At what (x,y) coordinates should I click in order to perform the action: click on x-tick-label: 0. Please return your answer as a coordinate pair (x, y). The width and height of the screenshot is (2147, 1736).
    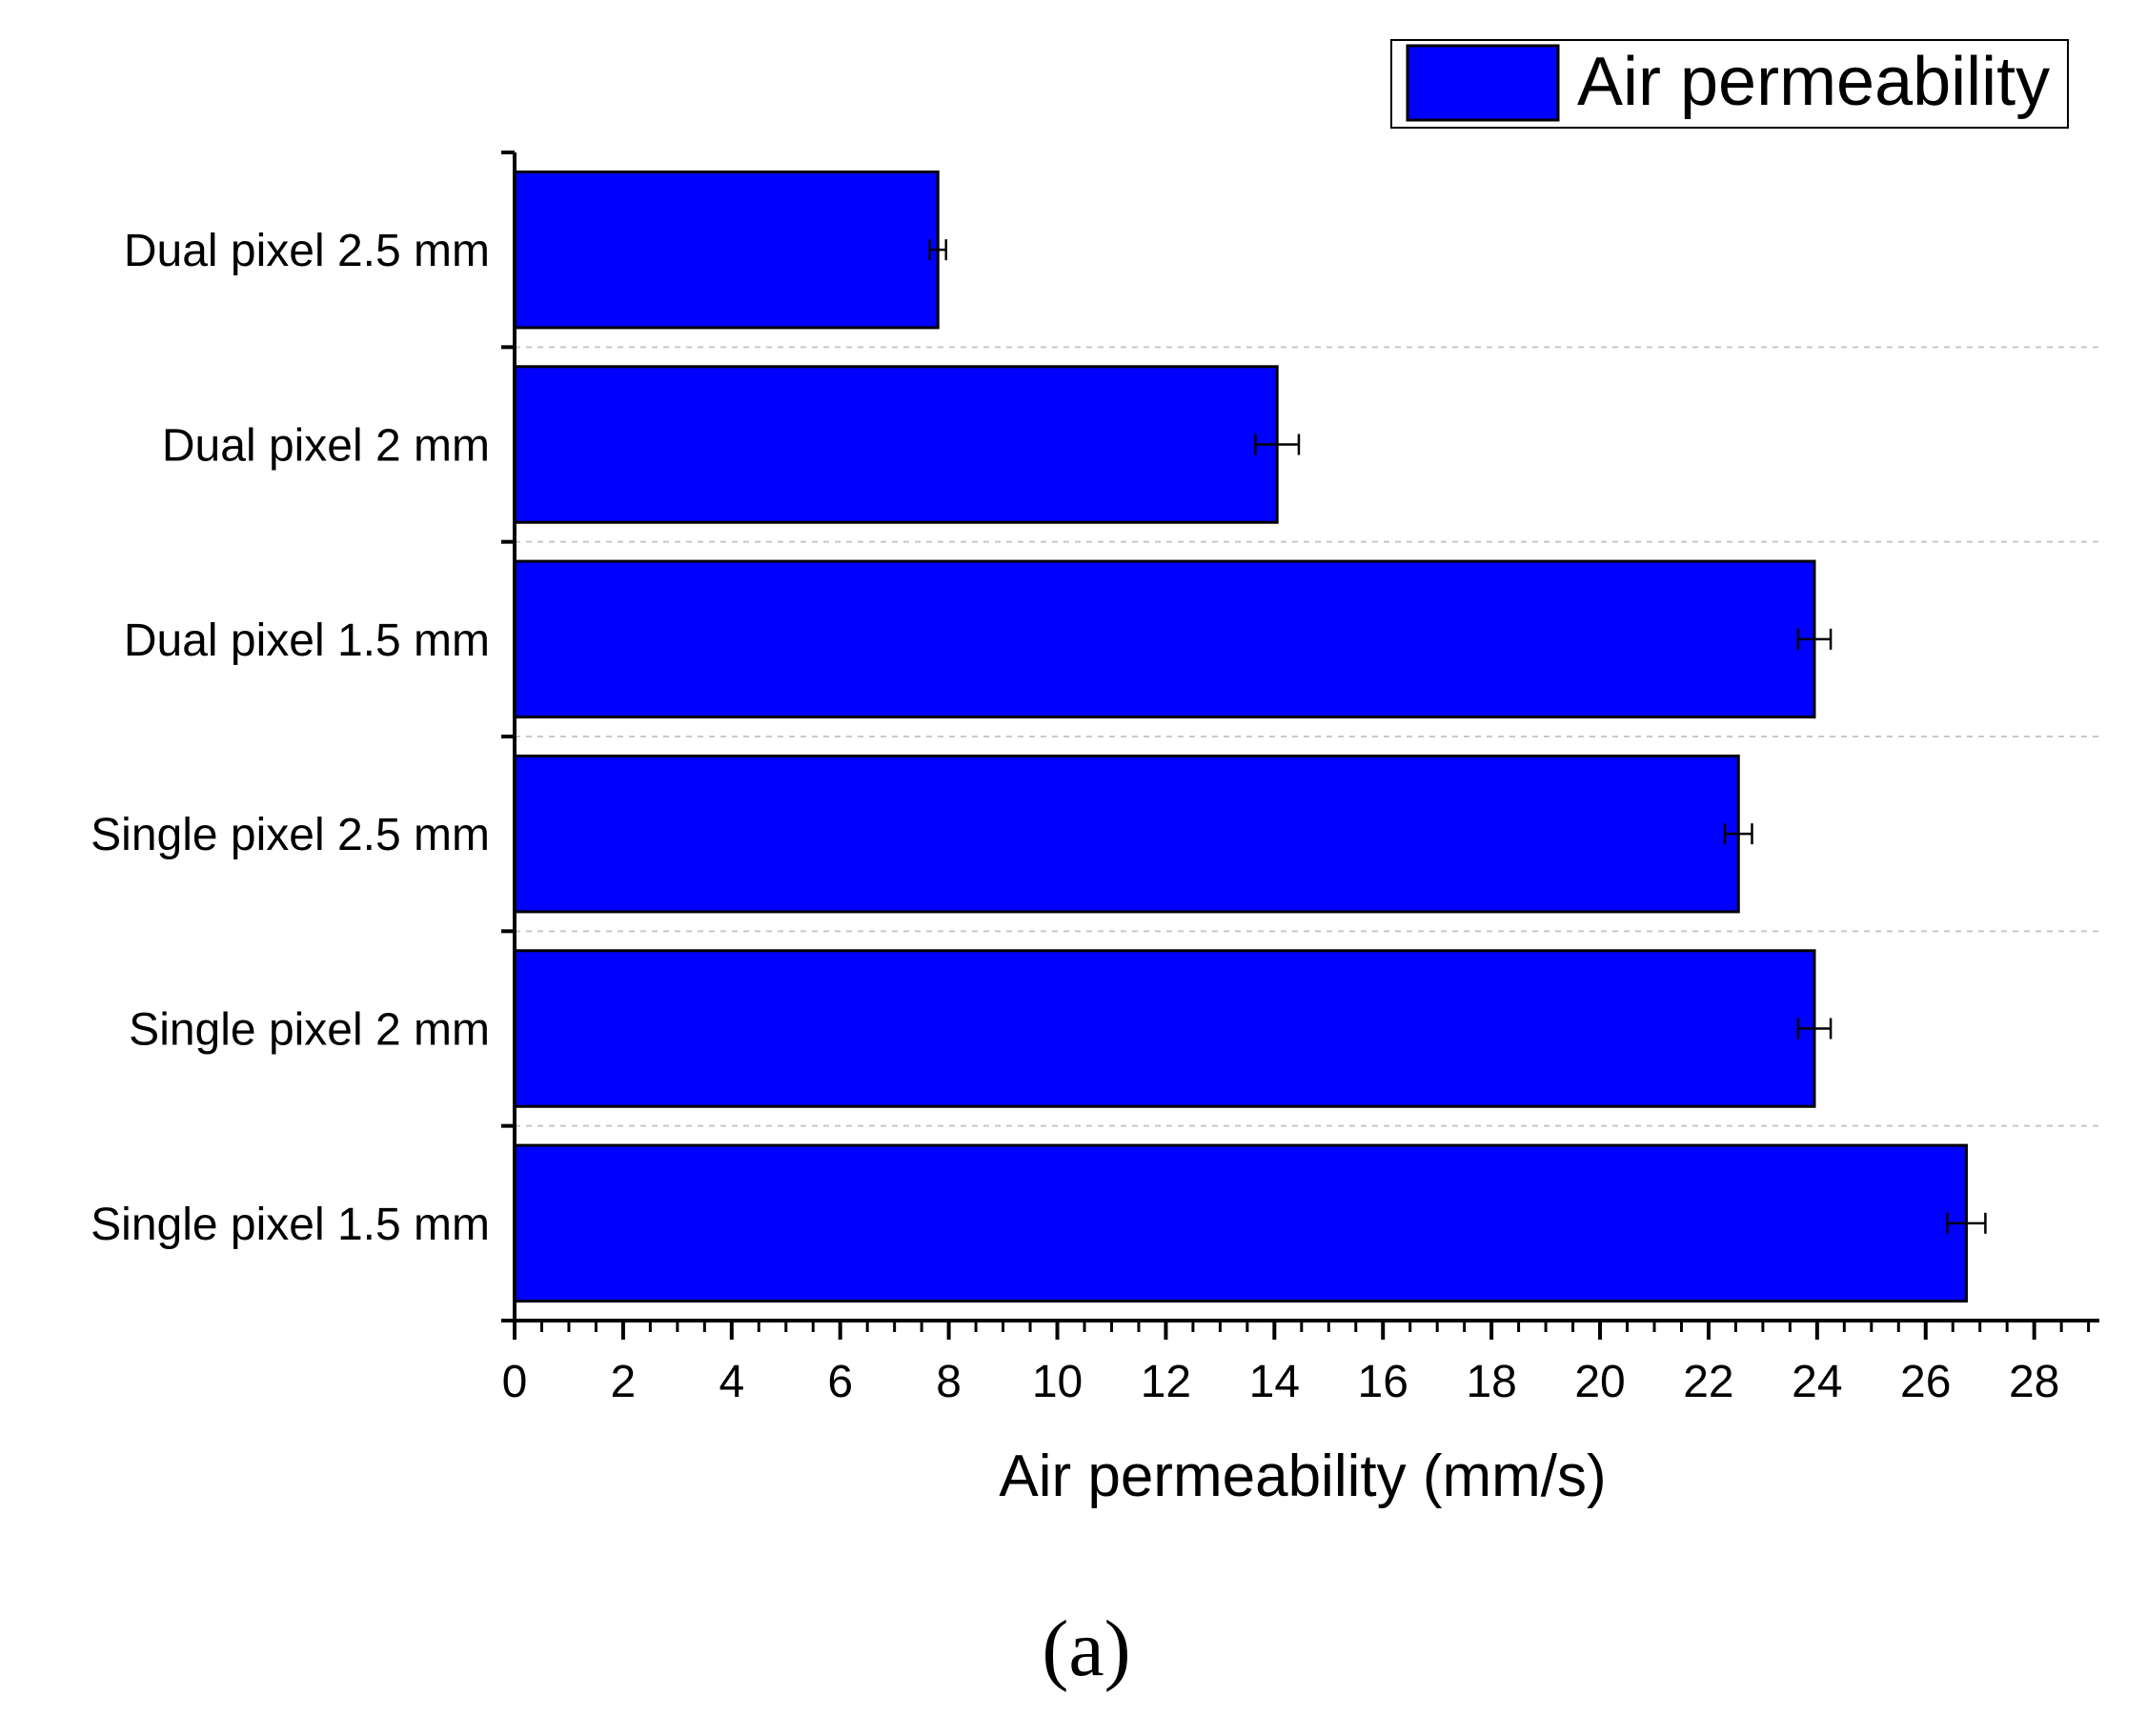
    Looking at the image, I should click on (515, 1382).